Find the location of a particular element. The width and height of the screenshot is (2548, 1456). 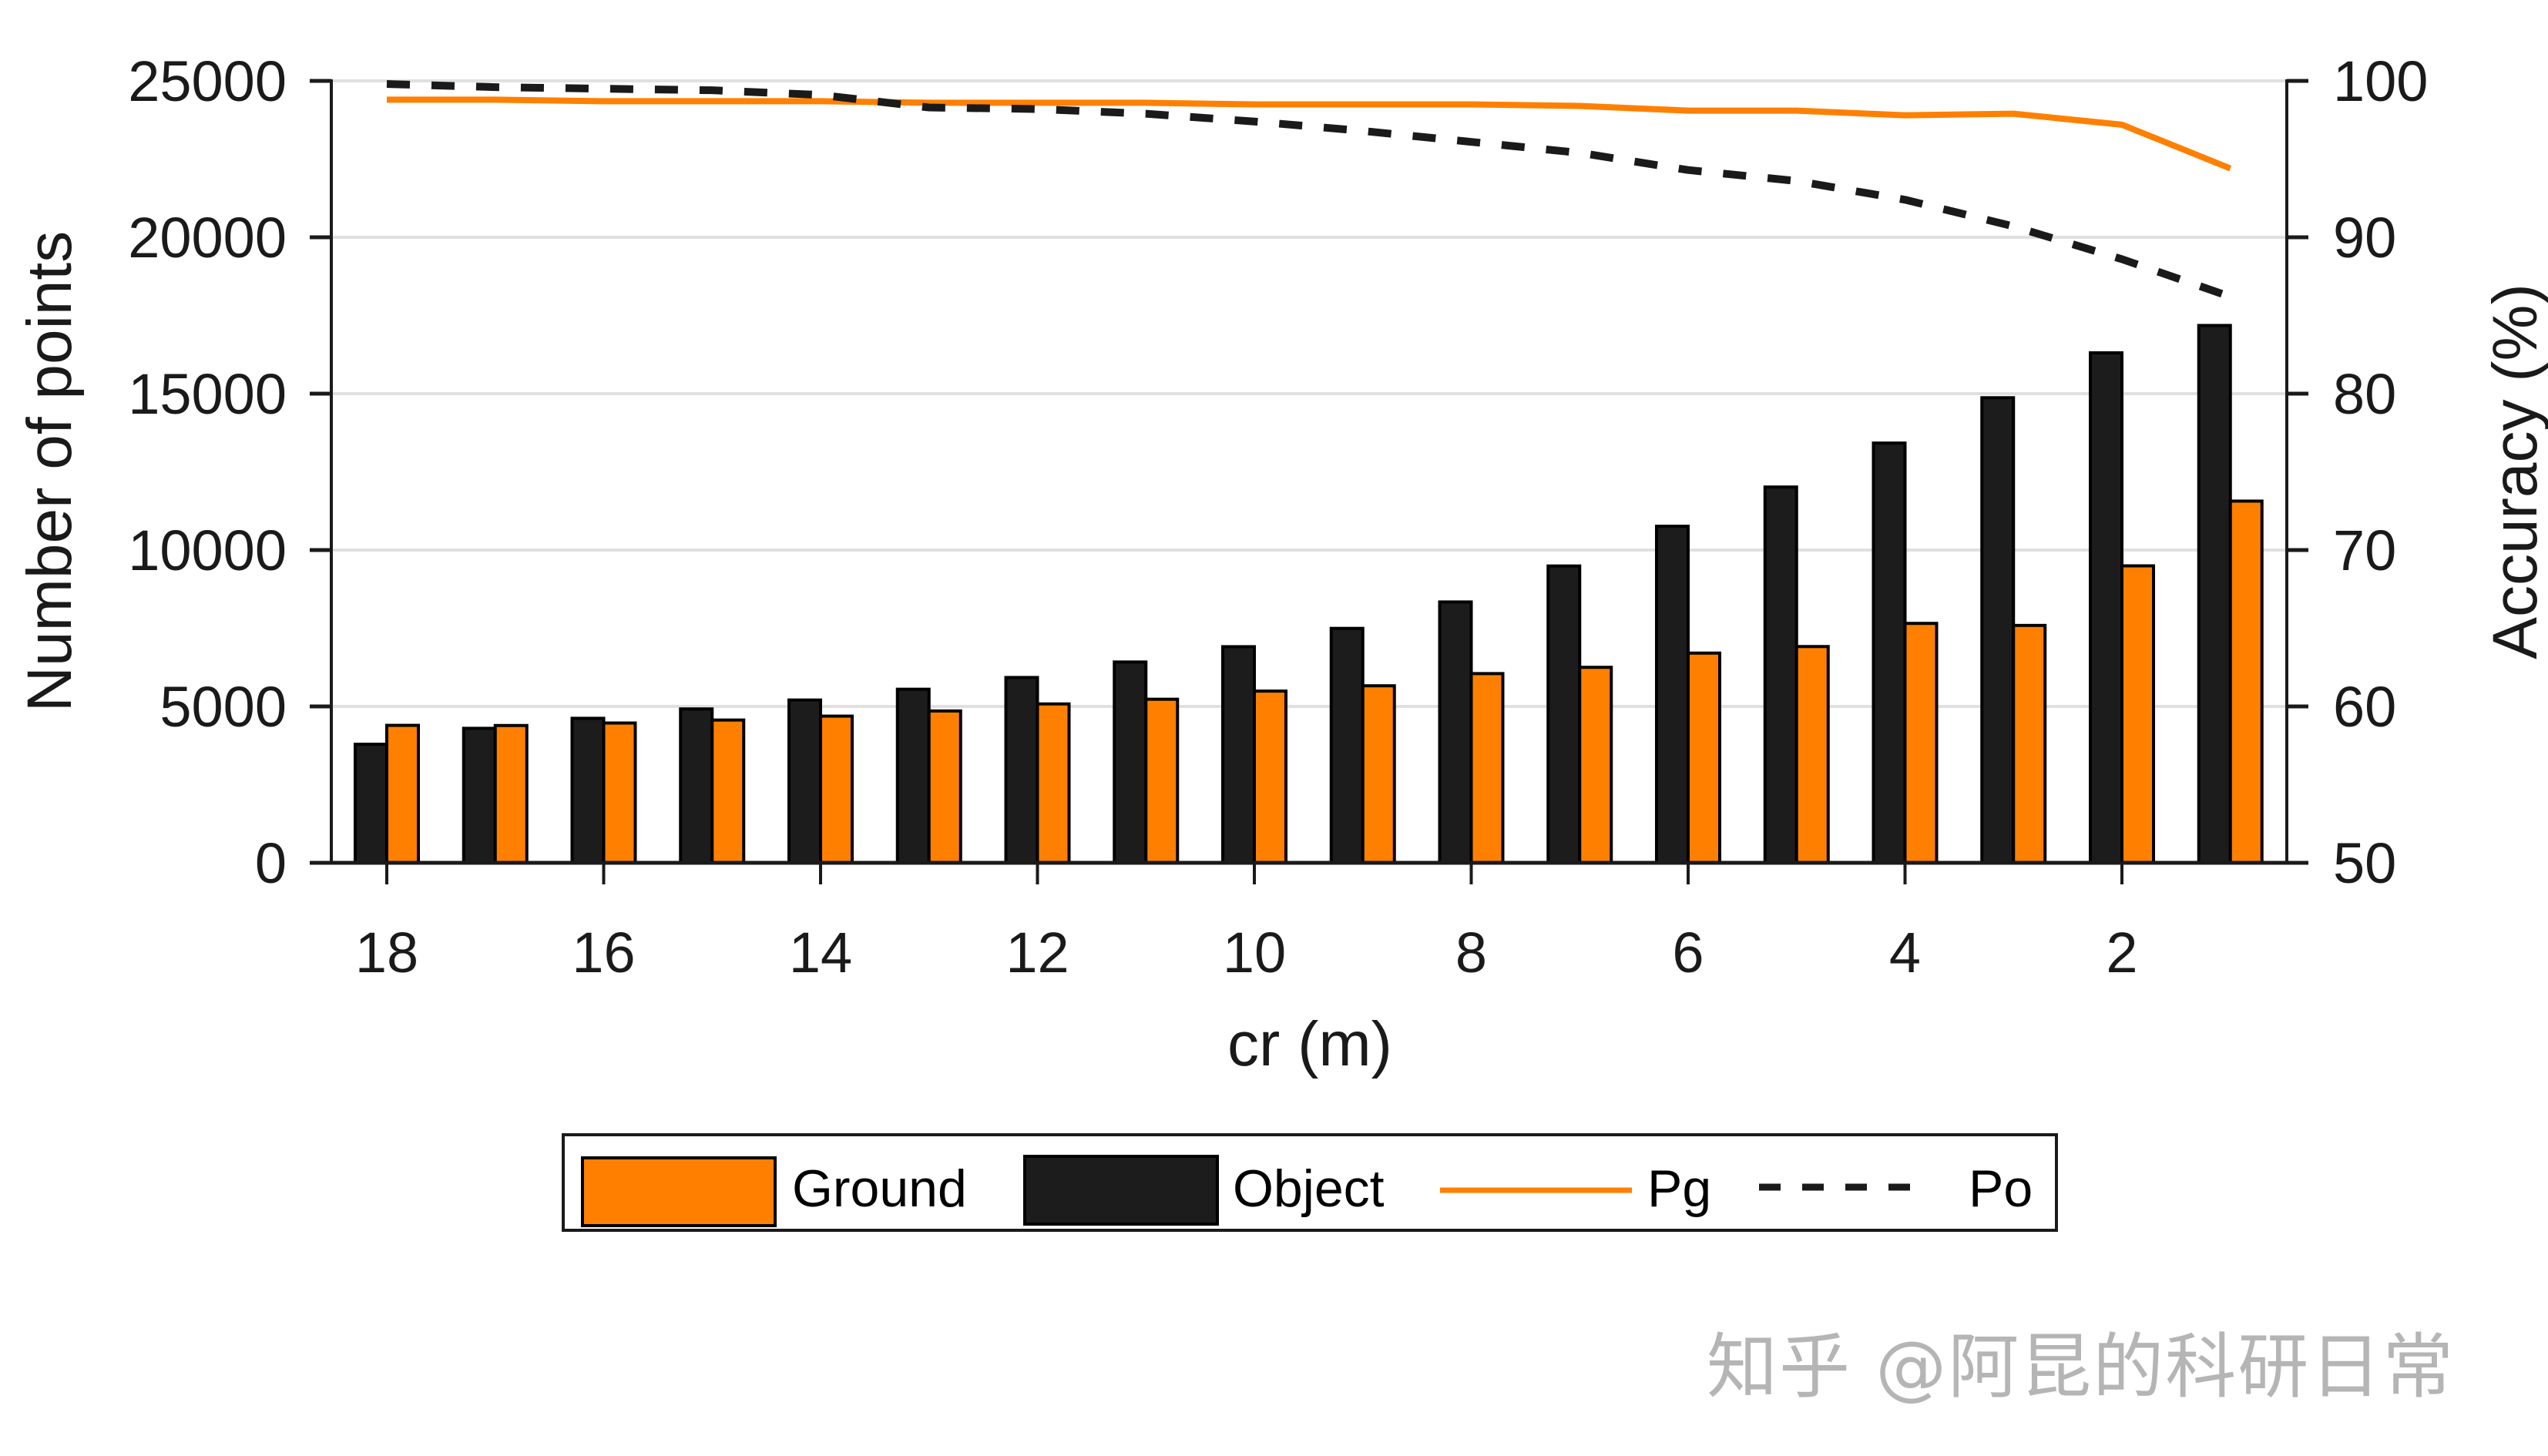

right-tick-label: 50 is located at coordinates (2364, 863).